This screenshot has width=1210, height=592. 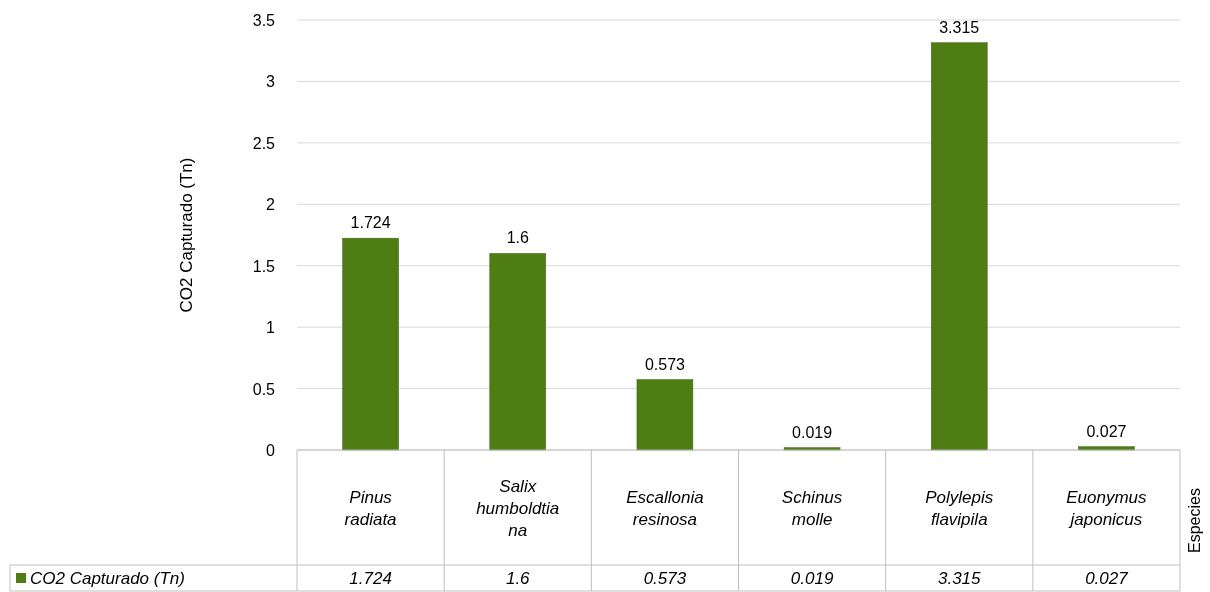 I want to click on y-tick-label: 3.5, so click(x=264, y=20).